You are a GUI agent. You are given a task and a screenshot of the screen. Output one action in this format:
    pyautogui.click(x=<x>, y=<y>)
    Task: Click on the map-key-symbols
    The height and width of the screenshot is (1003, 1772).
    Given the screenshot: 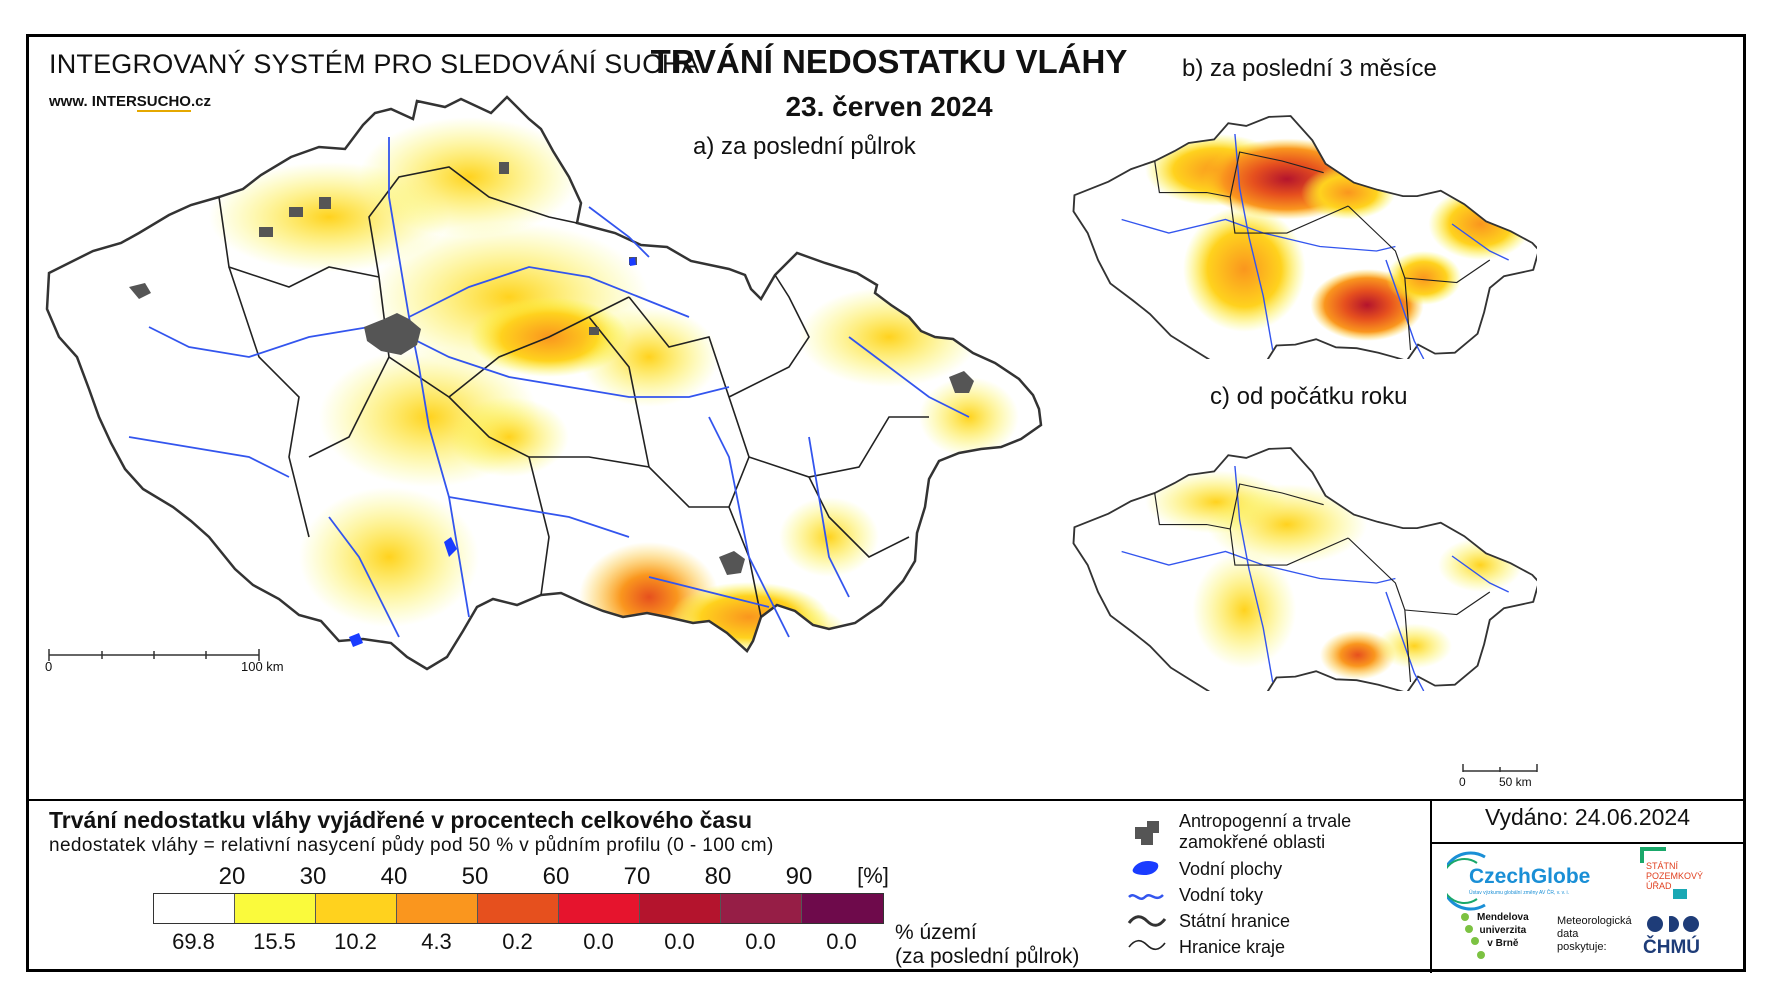 What is the action you would take?
    pyautogui.click(x=1147, y=886)
    